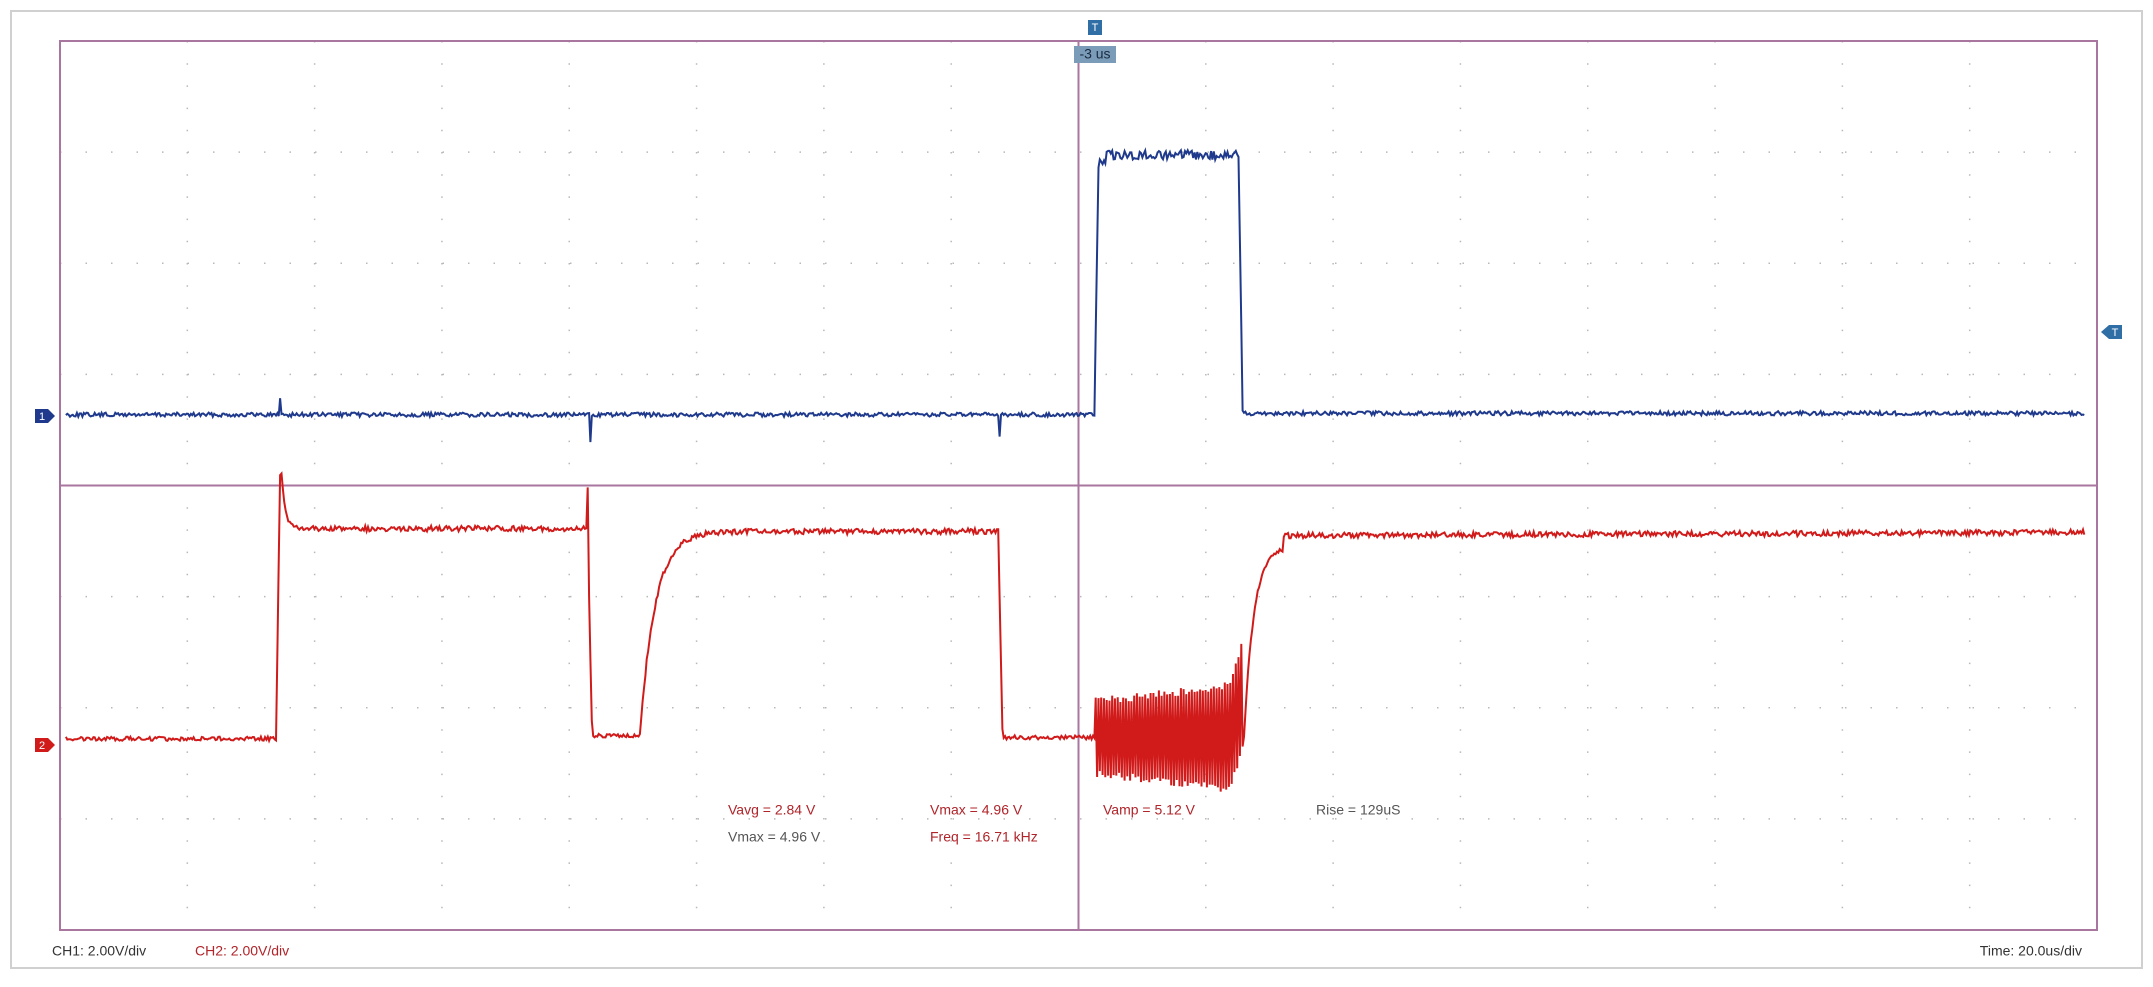 Image resolution: width=2153 pixels, height=987 pixels. Describe the element at coordinates (42, 417) in the screenshot. I see `ch1-marker-label: 1` at that location.